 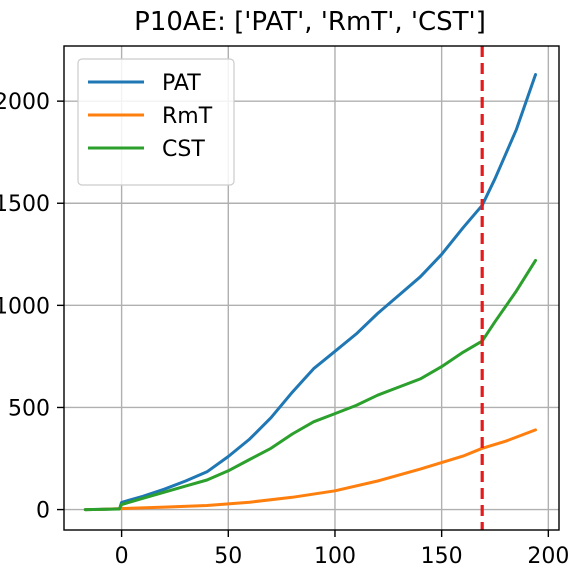 What do you see at coordinates (442, 556) in the screenshot?
I see `x-tick-label: 150` at bounding box center [442, 556].